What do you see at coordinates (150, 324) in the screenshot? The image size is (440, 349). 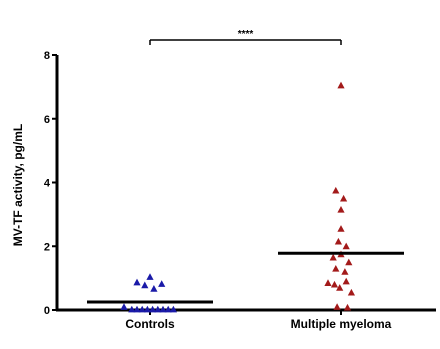 I see `category-label-0: Controls` at bounding box center [150, 324].